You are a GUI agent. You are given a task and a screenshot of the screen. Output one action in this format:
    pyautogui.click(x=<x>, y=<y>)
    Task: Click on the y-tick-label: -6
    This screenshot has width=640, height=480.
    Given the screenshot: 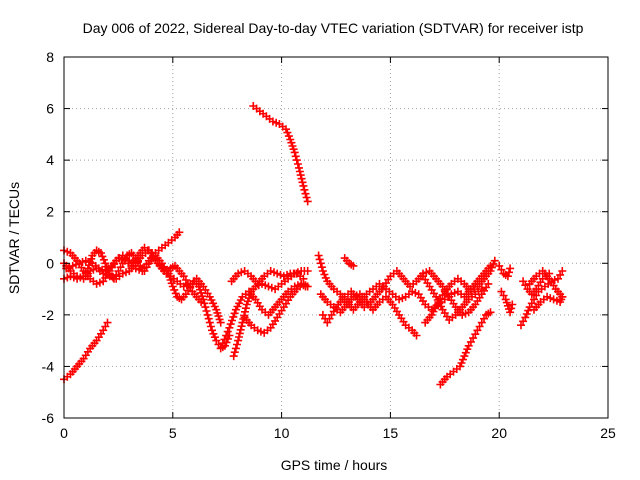 What is the action you would take?
    pyautogui.click(x=48, y=418)
    